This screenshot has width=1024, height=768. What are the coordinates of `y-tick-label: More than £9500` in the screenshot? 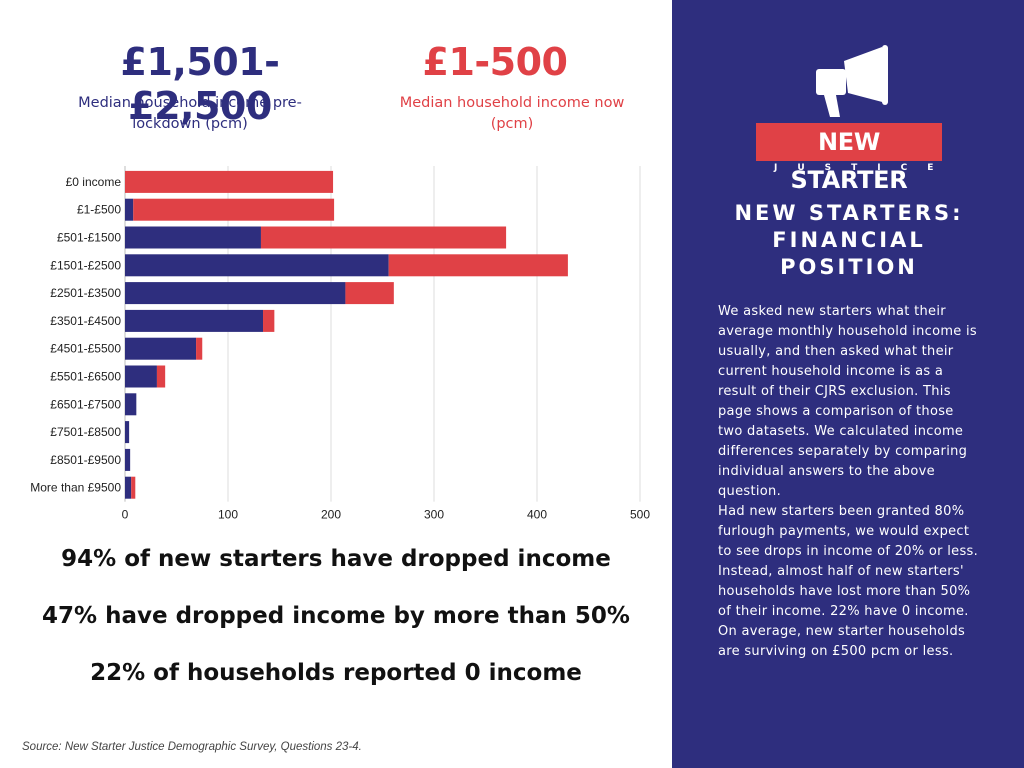 It's located at (75, 488).